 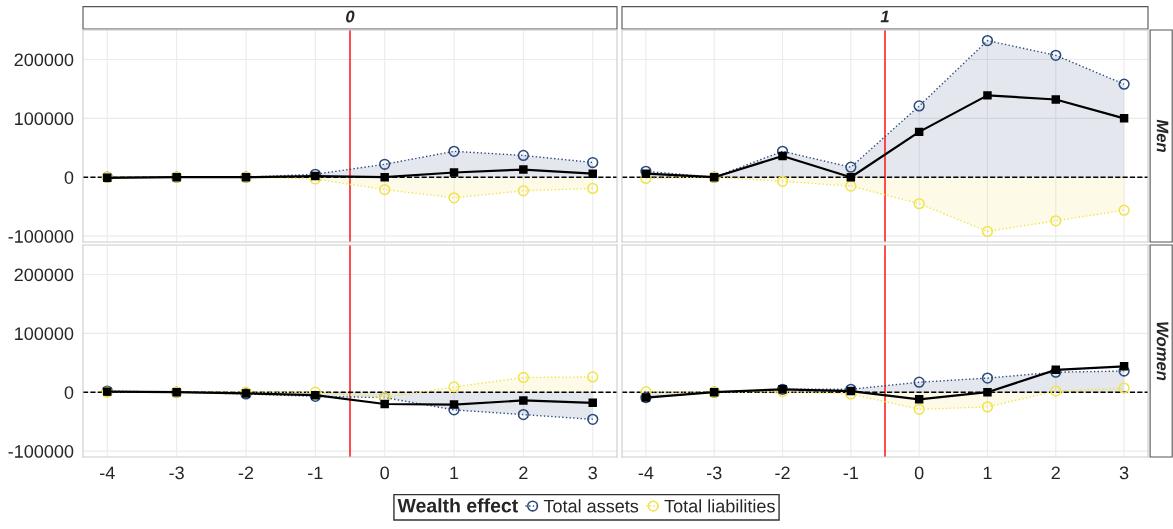 I want to click on text: Men, so click(x=1162, y=135).